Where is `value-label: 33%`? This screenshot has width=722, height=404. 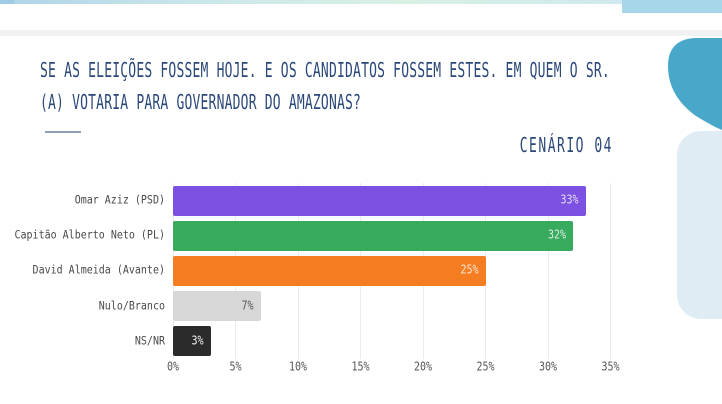 value-label: 33% is located at coordinates (569, 200).